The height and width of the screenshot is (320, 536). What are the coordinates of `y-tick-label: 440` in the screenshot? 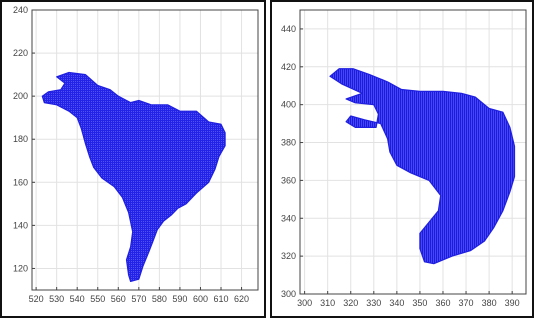 It's located at (288, 29).